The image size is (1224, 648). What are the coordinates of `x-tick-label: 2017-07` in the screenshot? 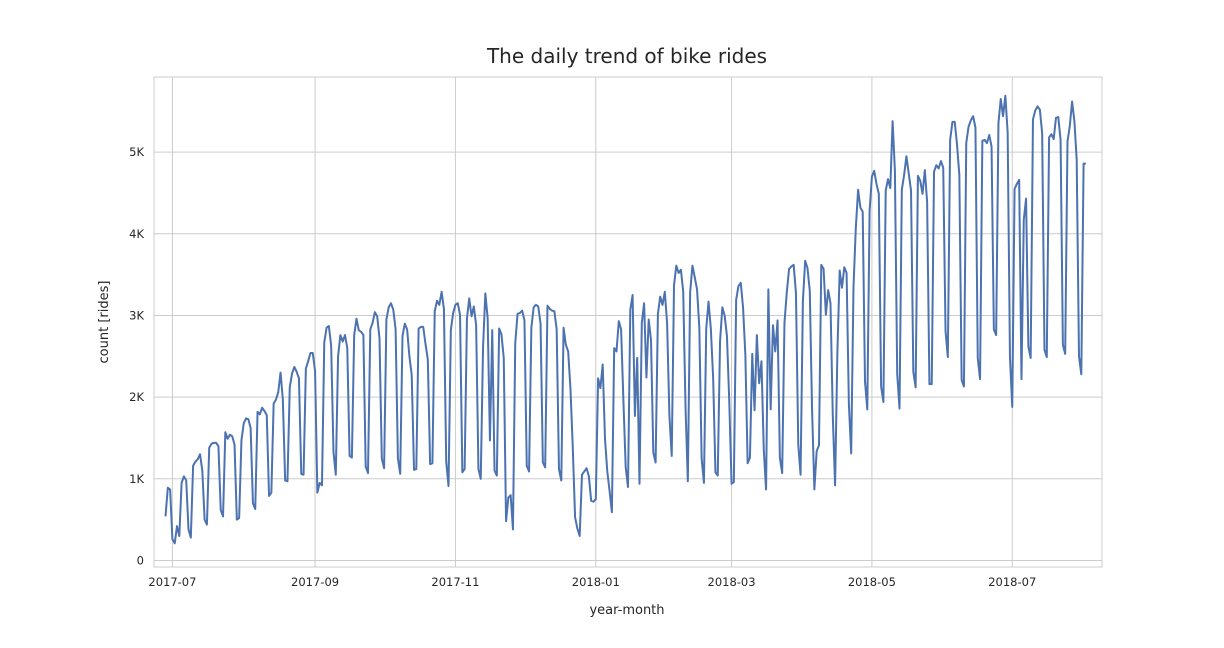 It's located at (172, 582).